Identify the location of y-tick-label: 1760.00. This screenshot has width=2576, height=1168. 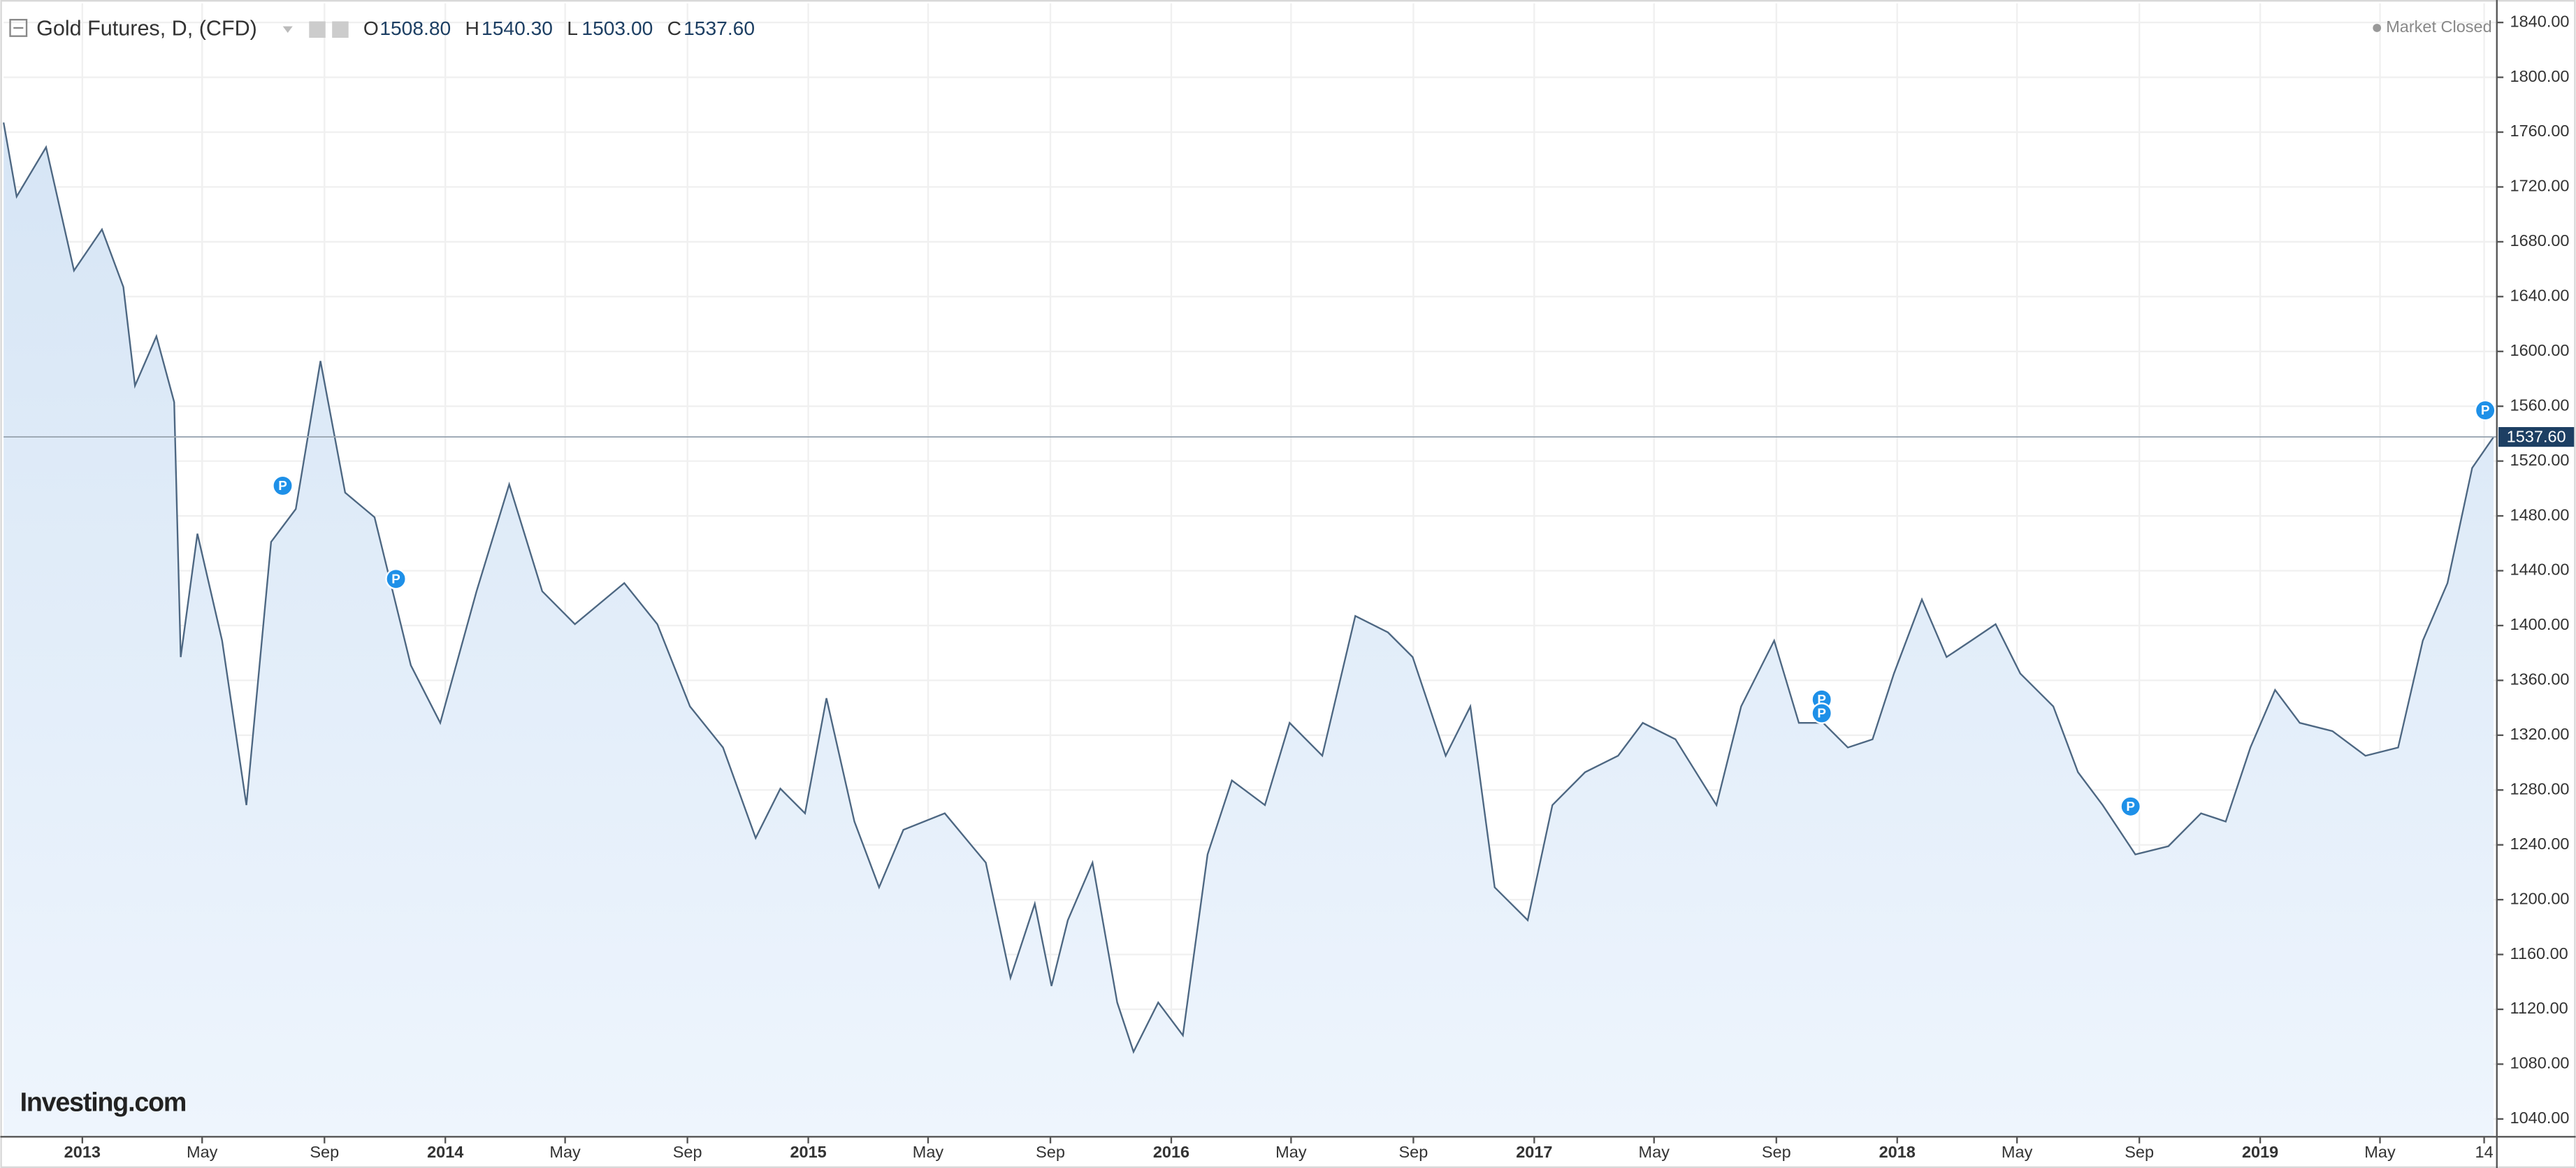
(2540, 131).